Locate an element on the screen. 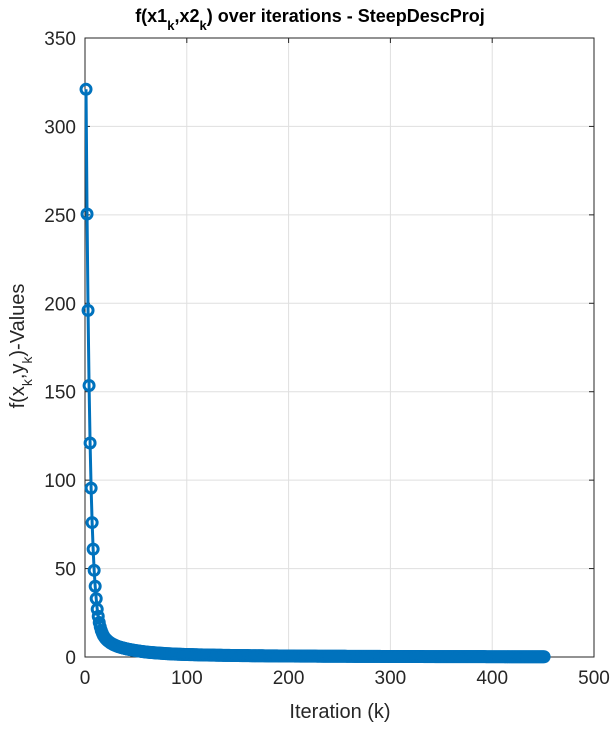 This screenshot has width=614, height=729. text-part: ,x2 is located at coordinates (186, 16).